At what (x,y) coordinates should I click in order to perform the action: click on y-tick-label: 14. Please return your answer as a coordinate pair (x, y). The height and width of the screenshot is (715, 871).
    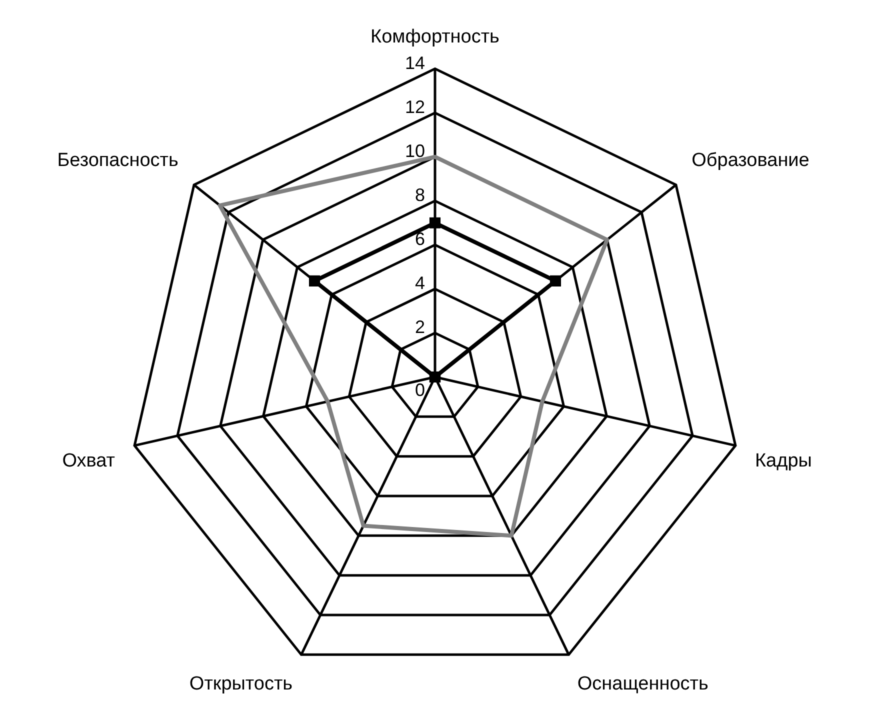
    Looking at the image, I should click on (414, 62).